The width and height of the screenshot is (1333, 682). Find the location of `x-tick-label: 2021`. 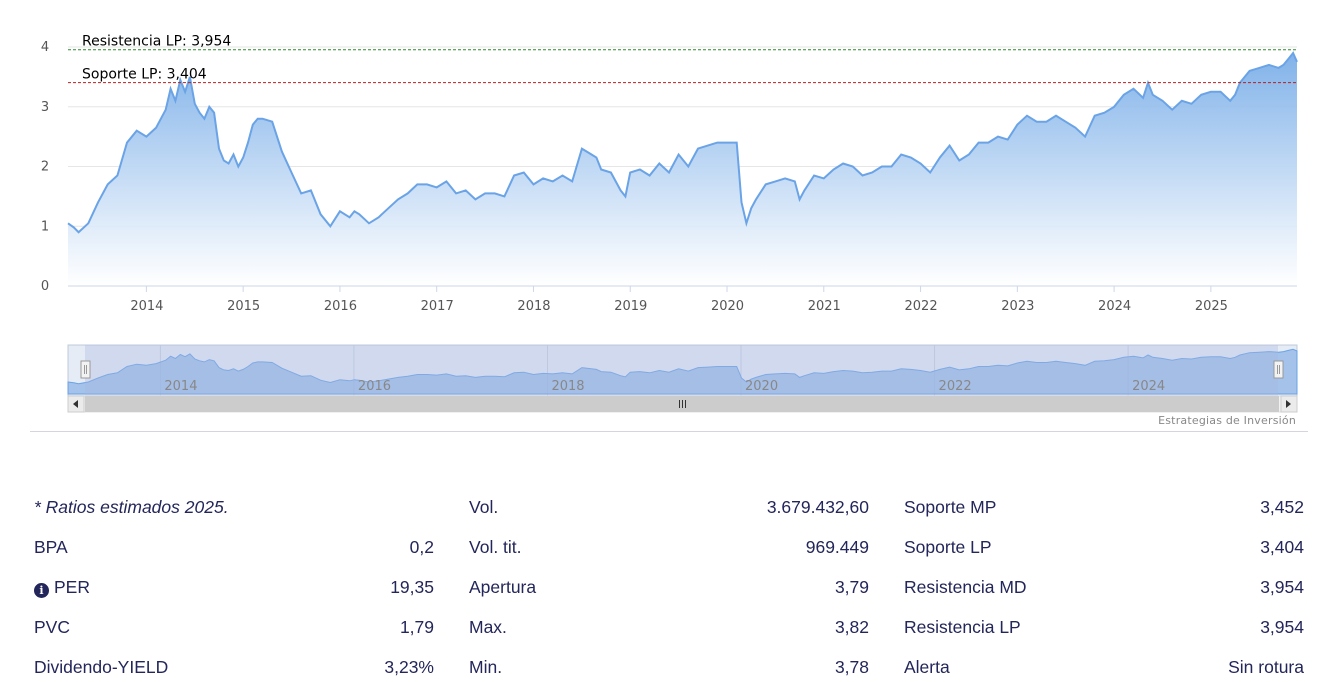

x-tick-label: 2021 is located at coordinates (824, 306).